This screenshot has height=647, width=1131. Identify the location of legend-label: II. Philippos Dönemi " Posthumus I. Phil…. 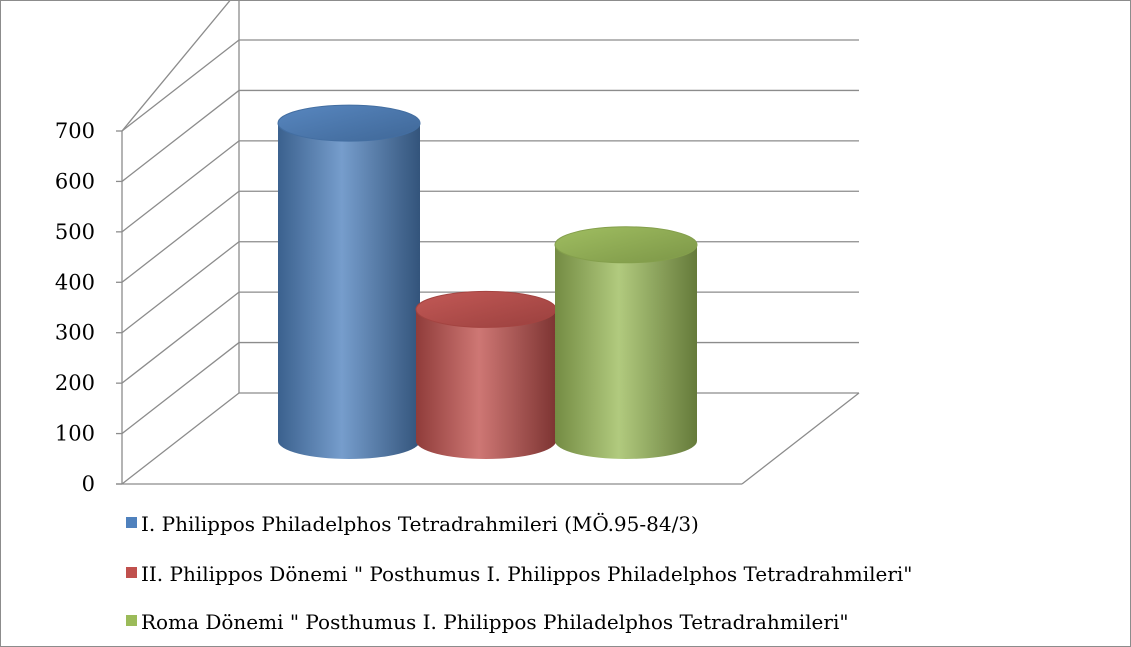
(527, 574).